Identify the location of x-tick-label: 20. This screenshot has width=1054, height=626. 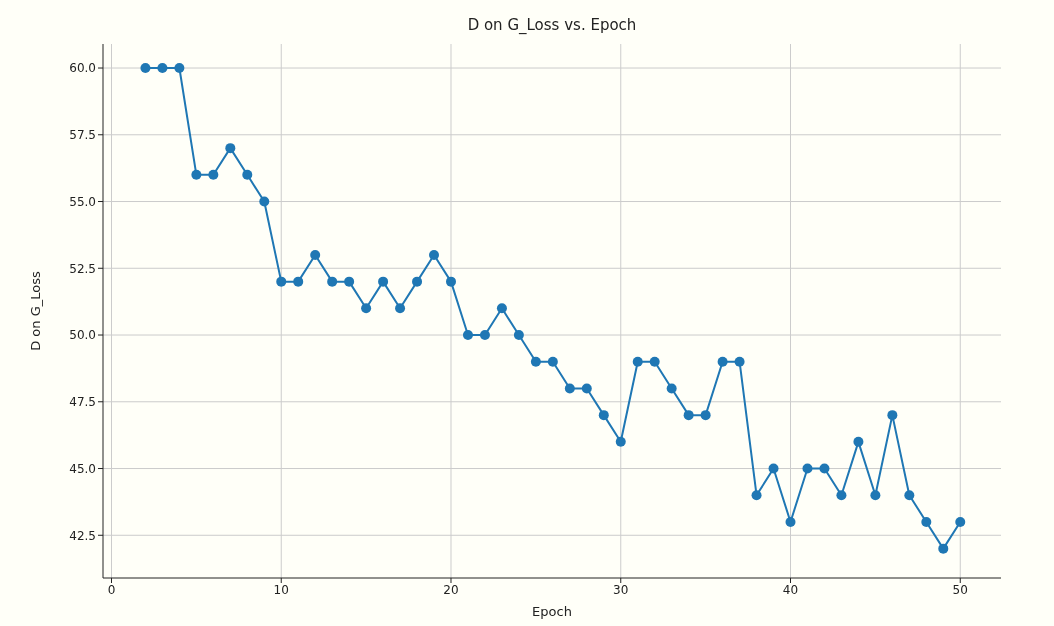
(451, 589).